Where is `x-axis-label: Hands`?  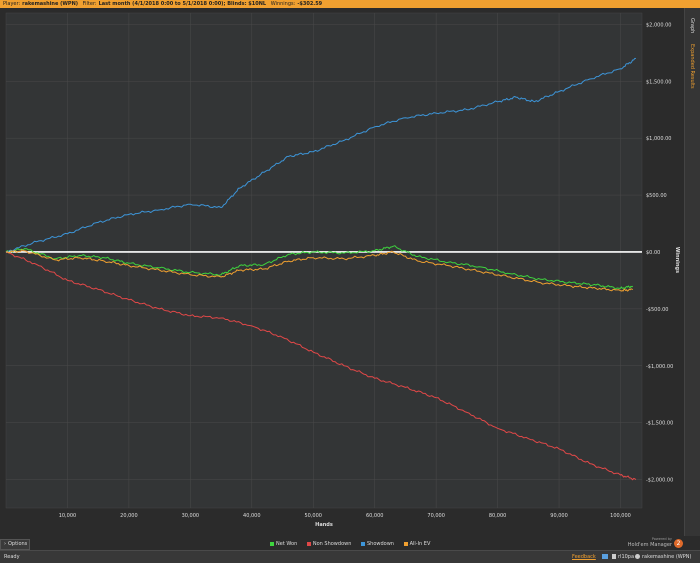
x-axis-label: Hands is located at coordinates (324, 525).